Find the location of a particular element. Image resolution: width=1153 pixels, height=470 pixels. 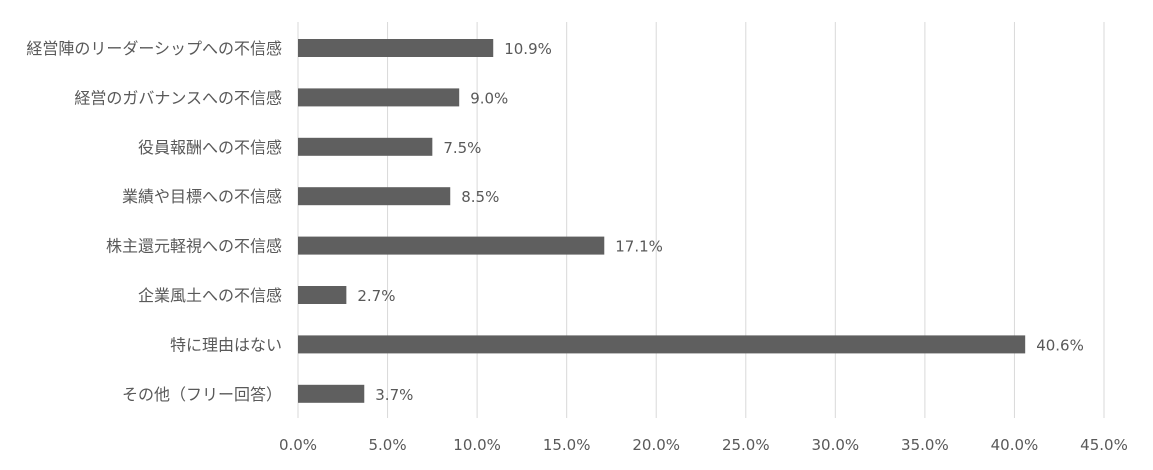

x-tick-label: 0.0% is located at coordinates (298, 445).